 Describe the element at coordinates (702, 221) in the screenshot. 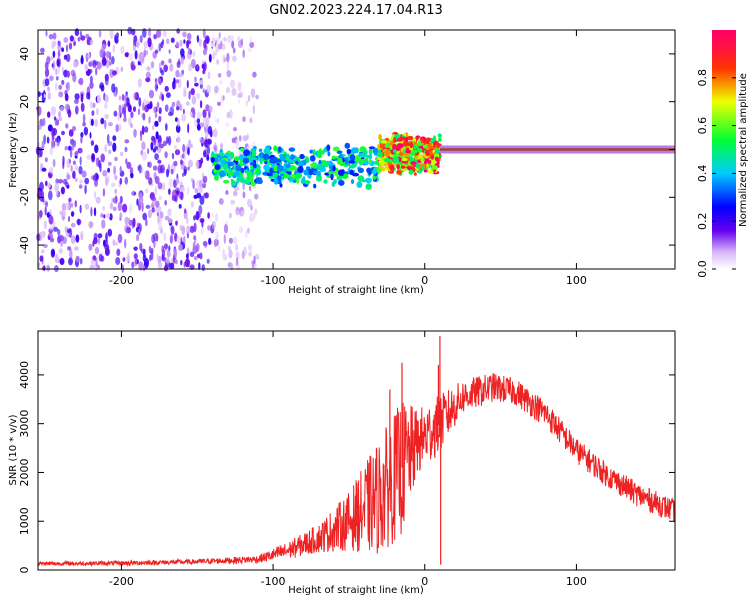

I see `colorbar-tick-label: 0.2` at that location.